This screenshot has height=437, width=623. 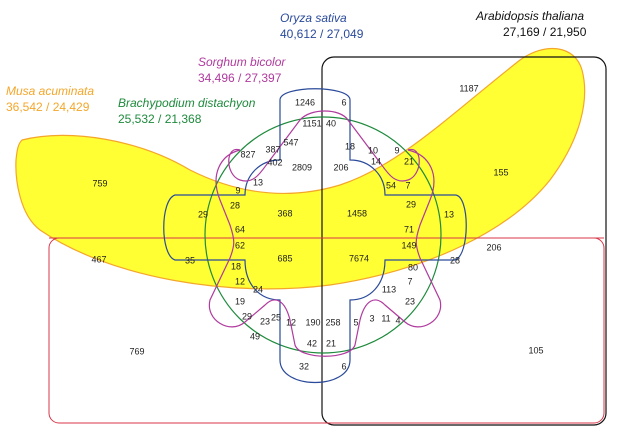 I want to click on region-count: 769, so click(x=136, y=351).